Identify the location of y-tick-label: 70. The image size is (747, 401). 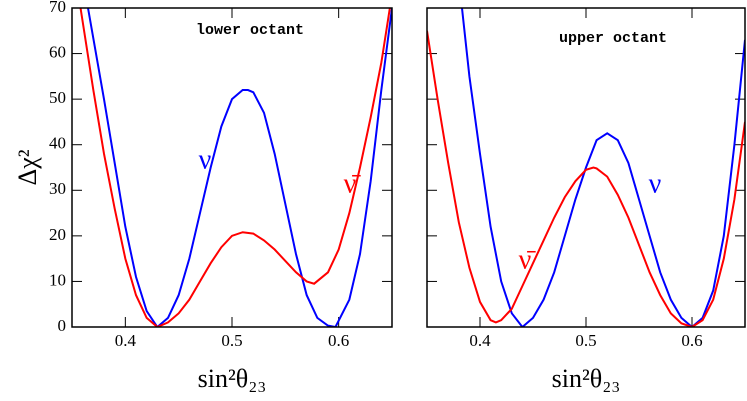
(57, 8).